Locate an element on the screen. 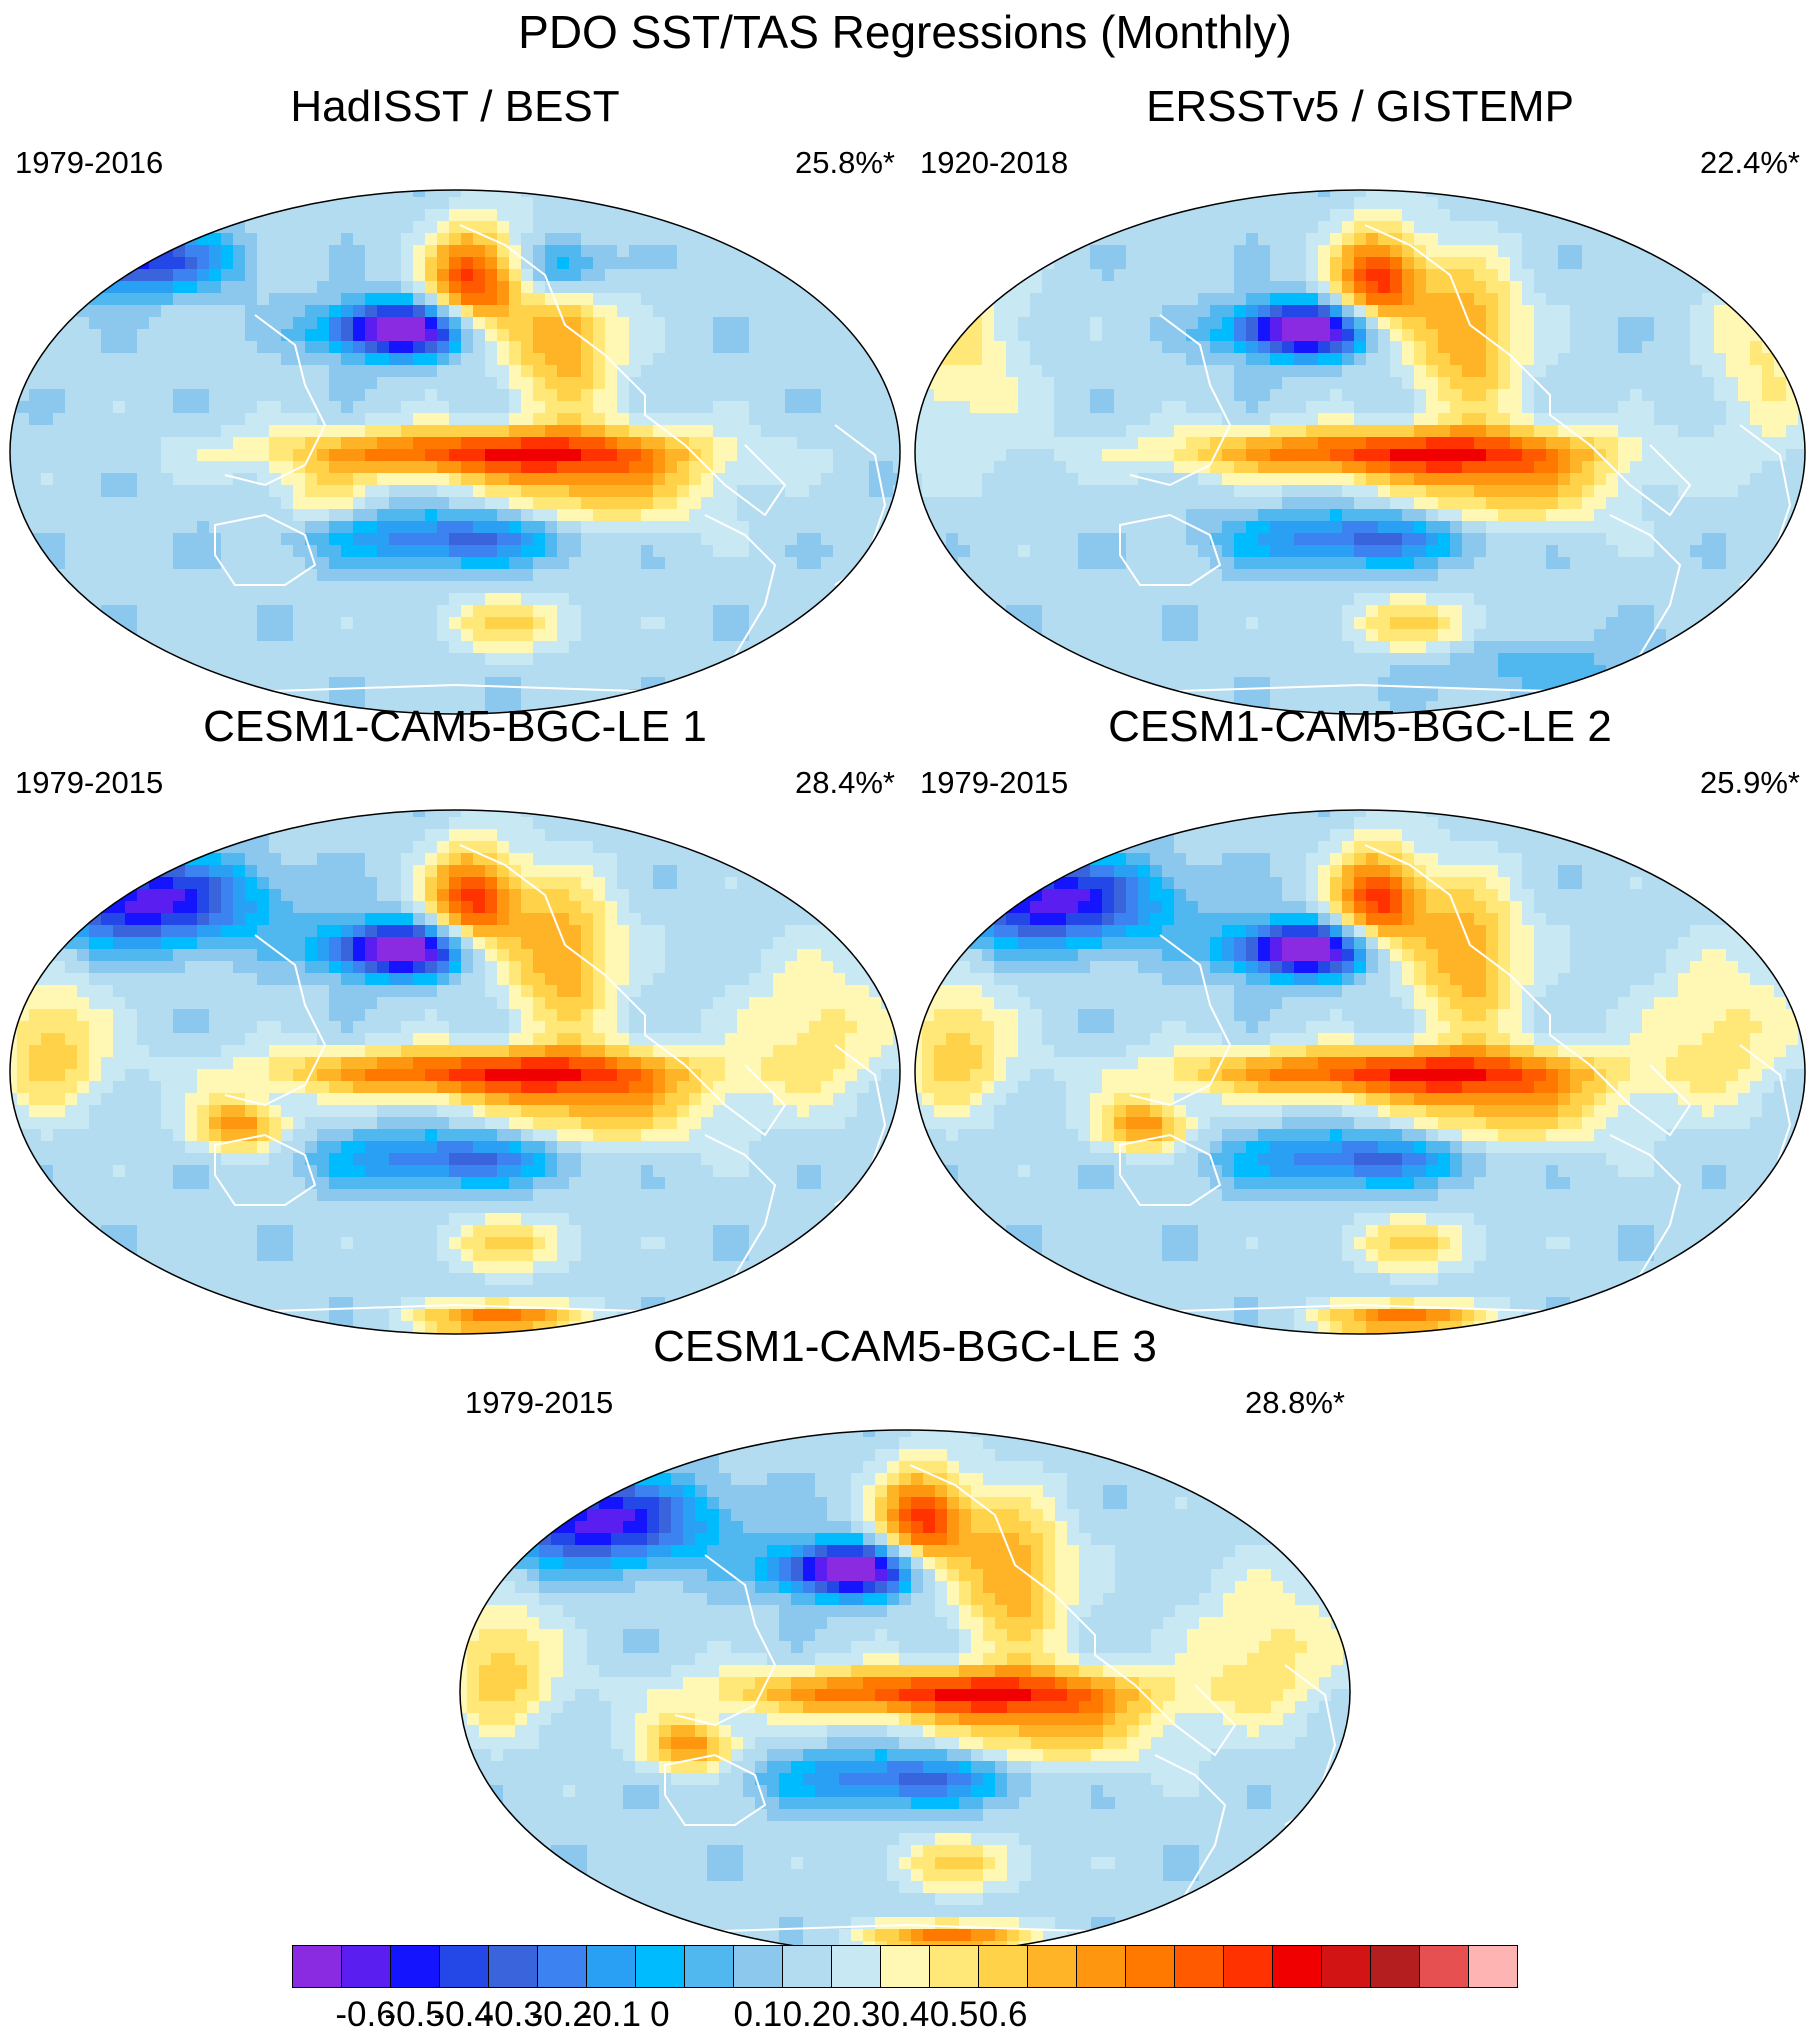  panel-variance: 25.9%* is located at coordinates (1750, 782).